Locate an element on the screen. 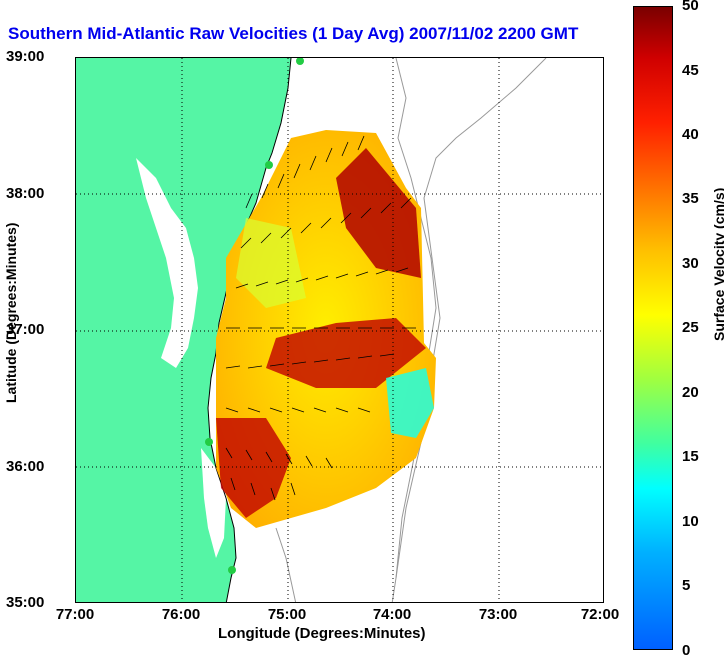 The image size is (724, 659). y-tick-label: 36:00 is located at coordinates (25, 466).